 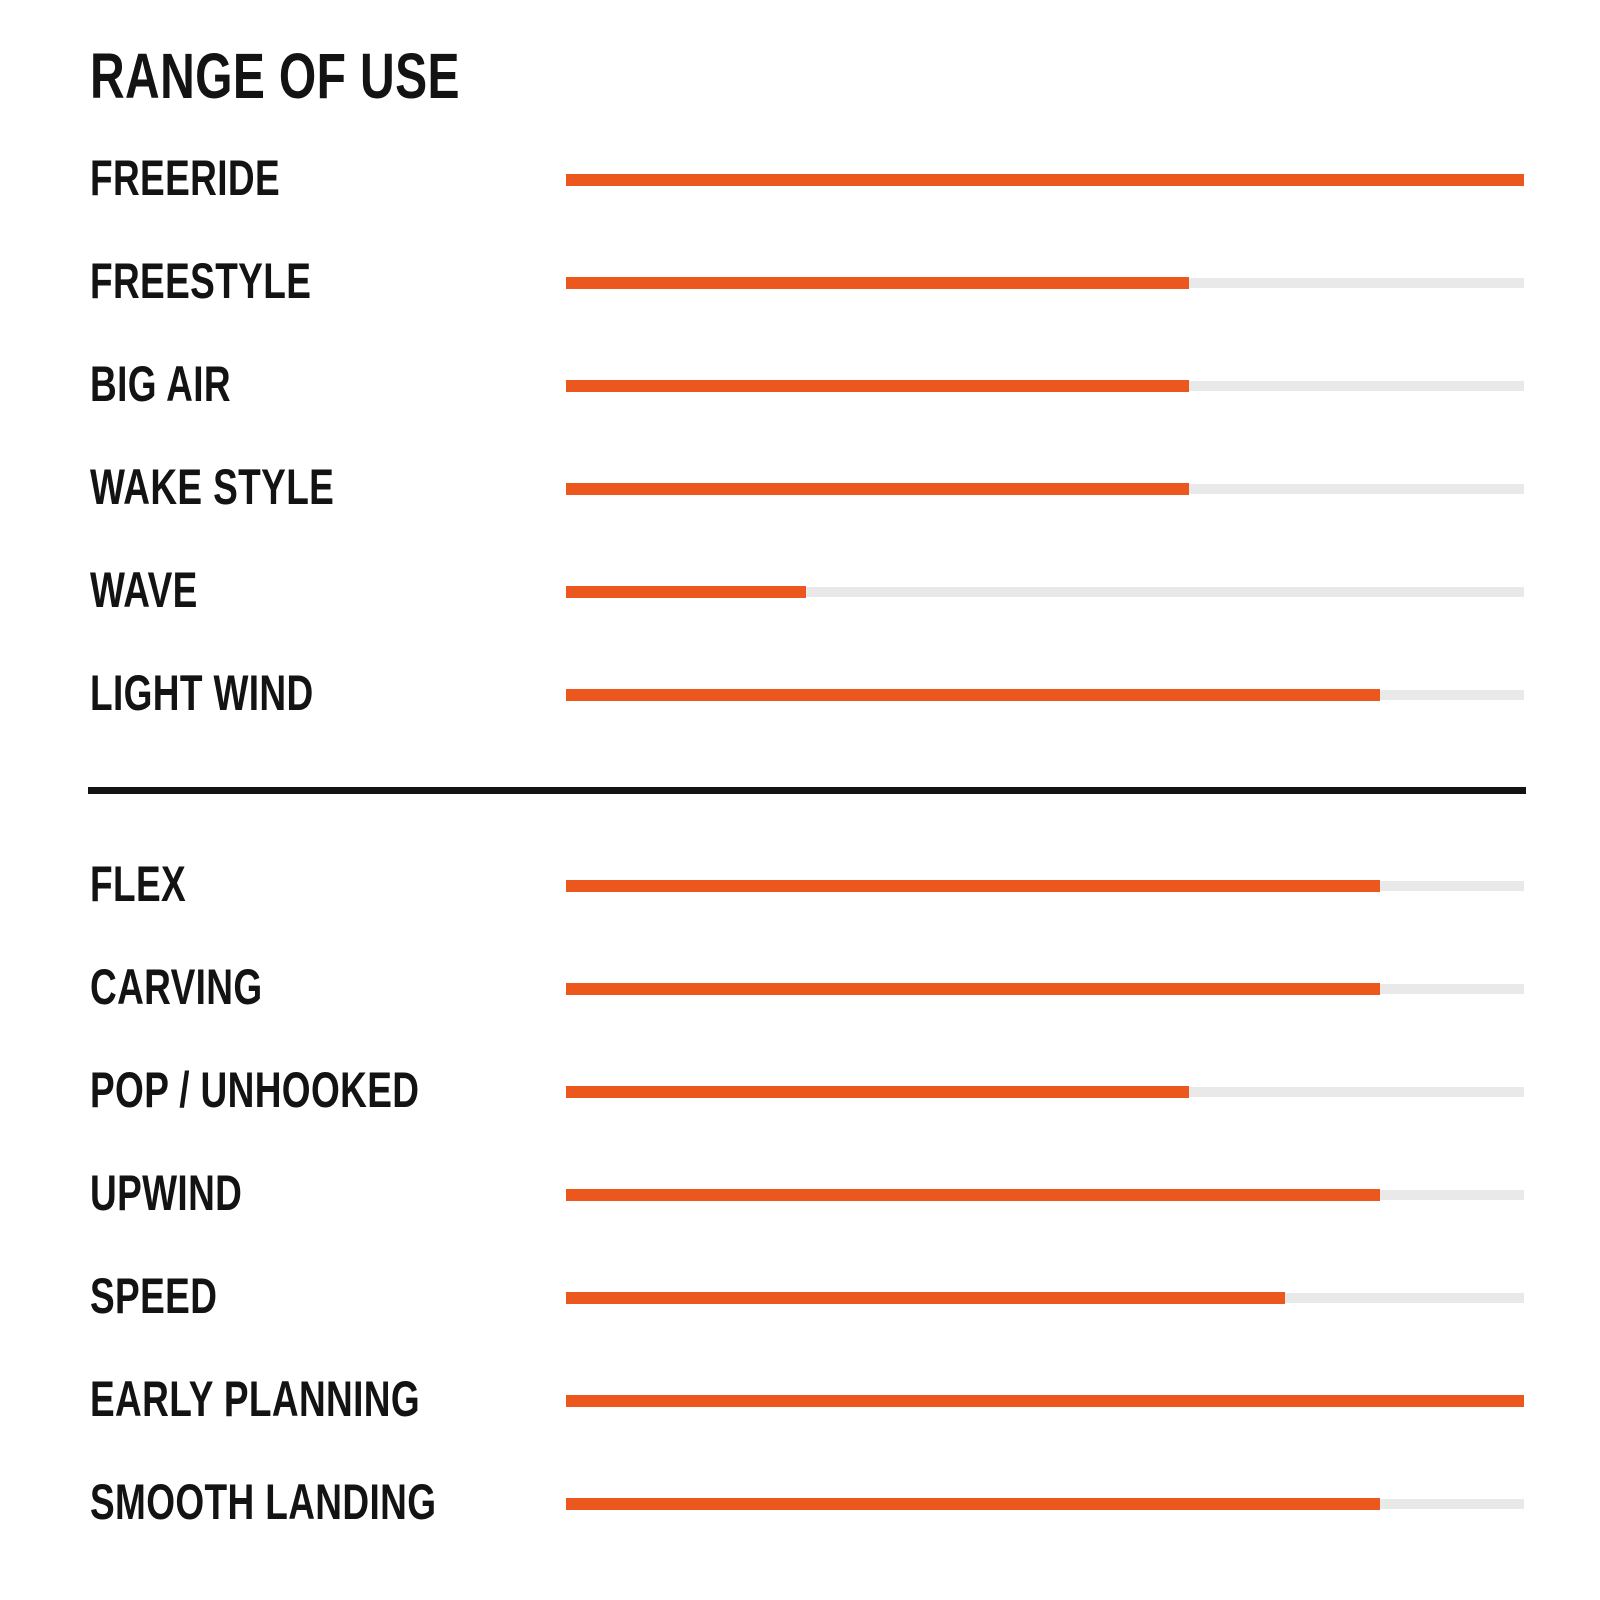 I want to click on row-label: FREERIDE, so click(x=185, y=177).